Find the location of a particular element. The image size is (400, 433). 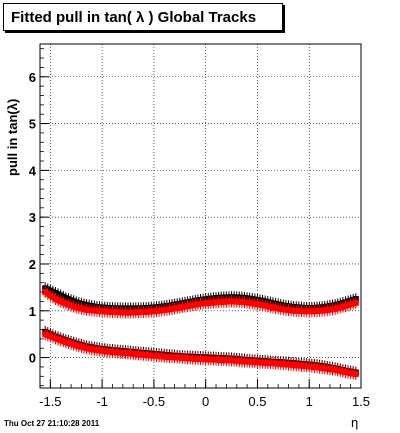

x-axis-label: η is located at coordinates (355, 422).